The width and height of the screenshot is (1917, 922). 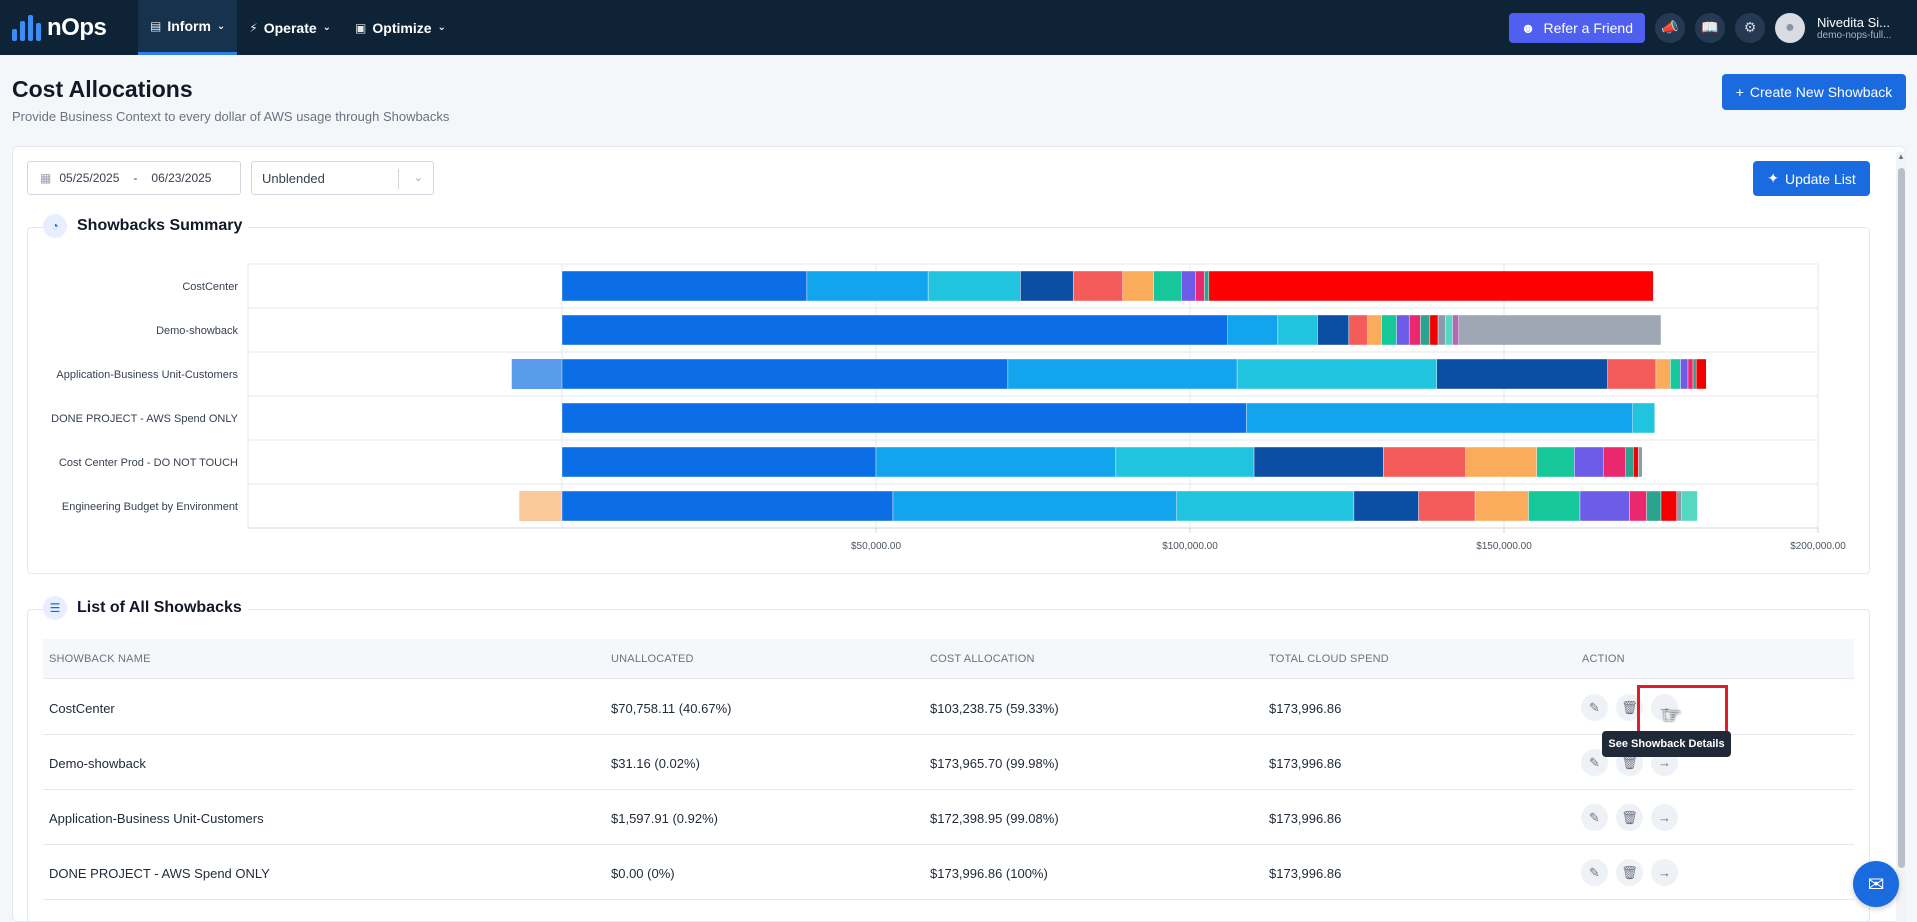 What do you see at coordinates (1790, 27) in the screenshot?
I see `avatar: ●` at bounding box center [1790, 27].